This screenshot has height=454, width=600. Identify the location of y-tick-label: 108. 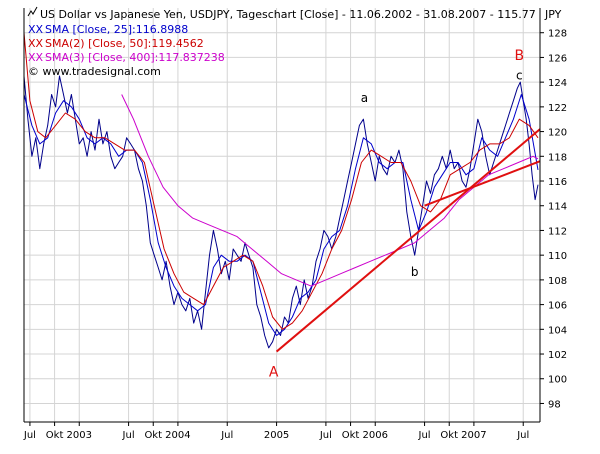
(557, 281).